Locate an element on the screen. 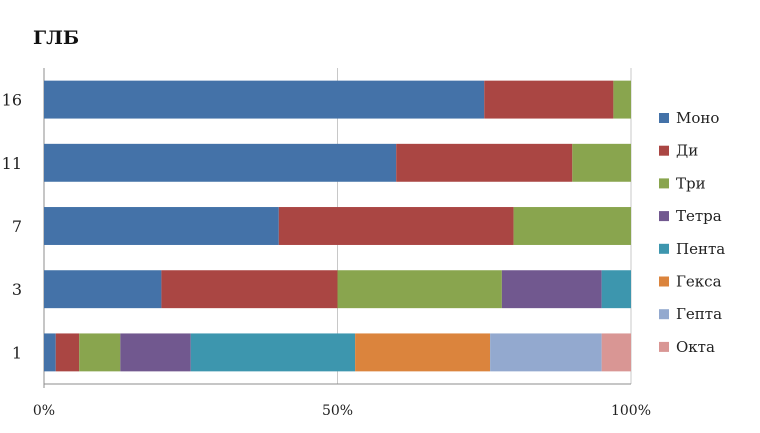 This screenshot has height=433, width=760. legend-label: Три is located at coordinates (691, 183).